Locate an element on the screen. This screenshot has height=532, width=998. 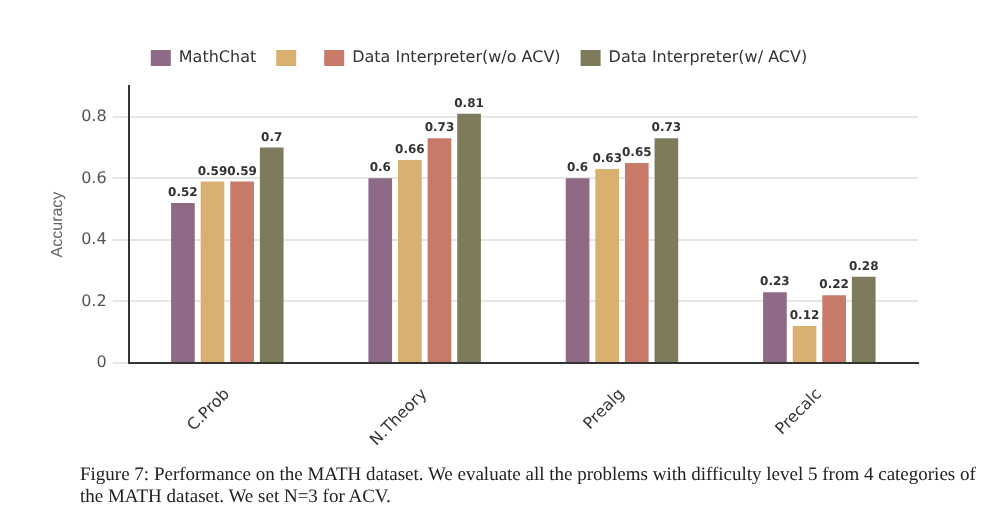
y-tick-label: 0.6 is located at coordinates (94, 177).